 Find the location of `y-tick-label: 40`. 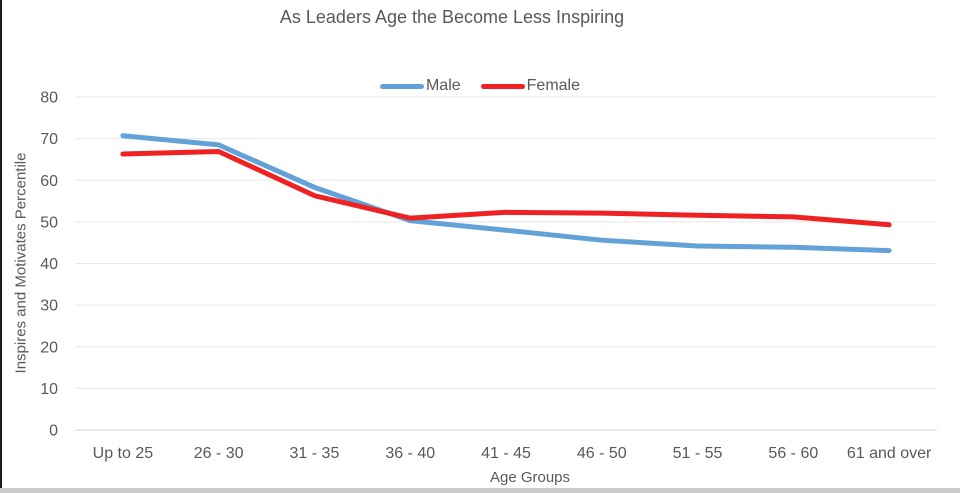

y-tick-label: 40 is located at coordinates (49, 264).